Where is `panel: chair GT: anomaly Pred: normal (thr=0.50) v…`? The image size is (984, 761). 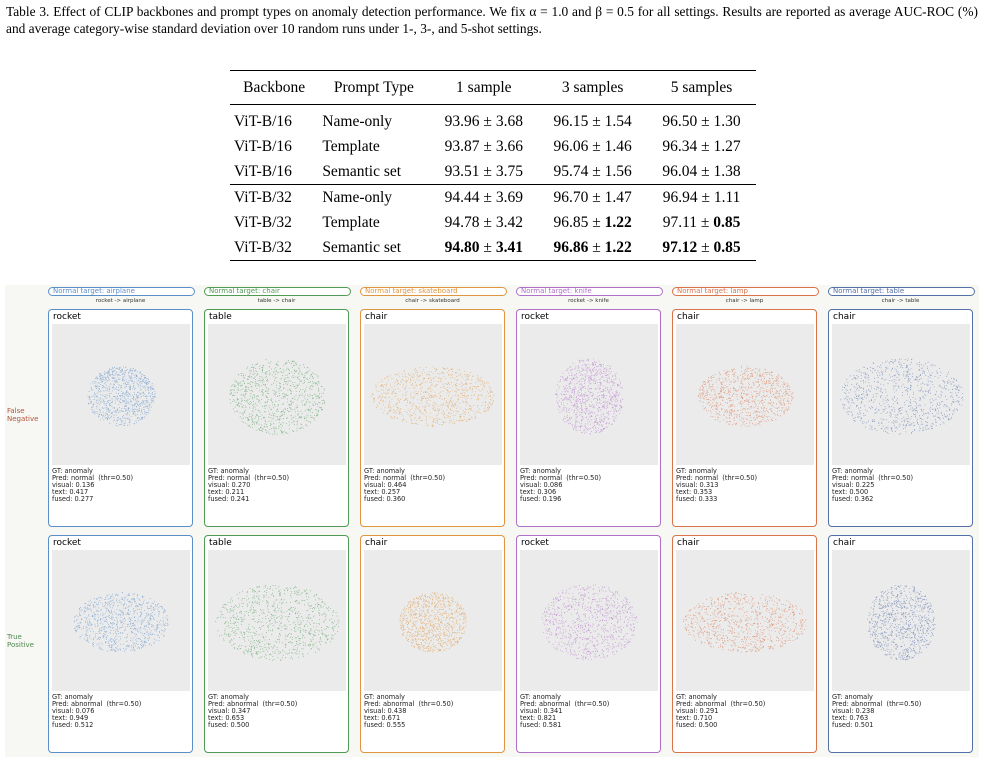
panel: chair GT: anomaly Pred: normal (thr=0.50) v… is located at coordinates (432, 418).